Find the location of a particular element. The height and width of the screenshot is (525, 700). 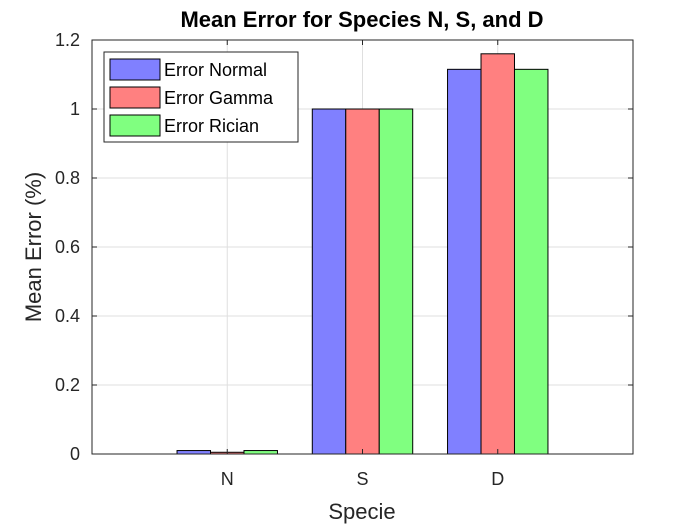

legend-swatch-normal is located at coordinates (135, 69).